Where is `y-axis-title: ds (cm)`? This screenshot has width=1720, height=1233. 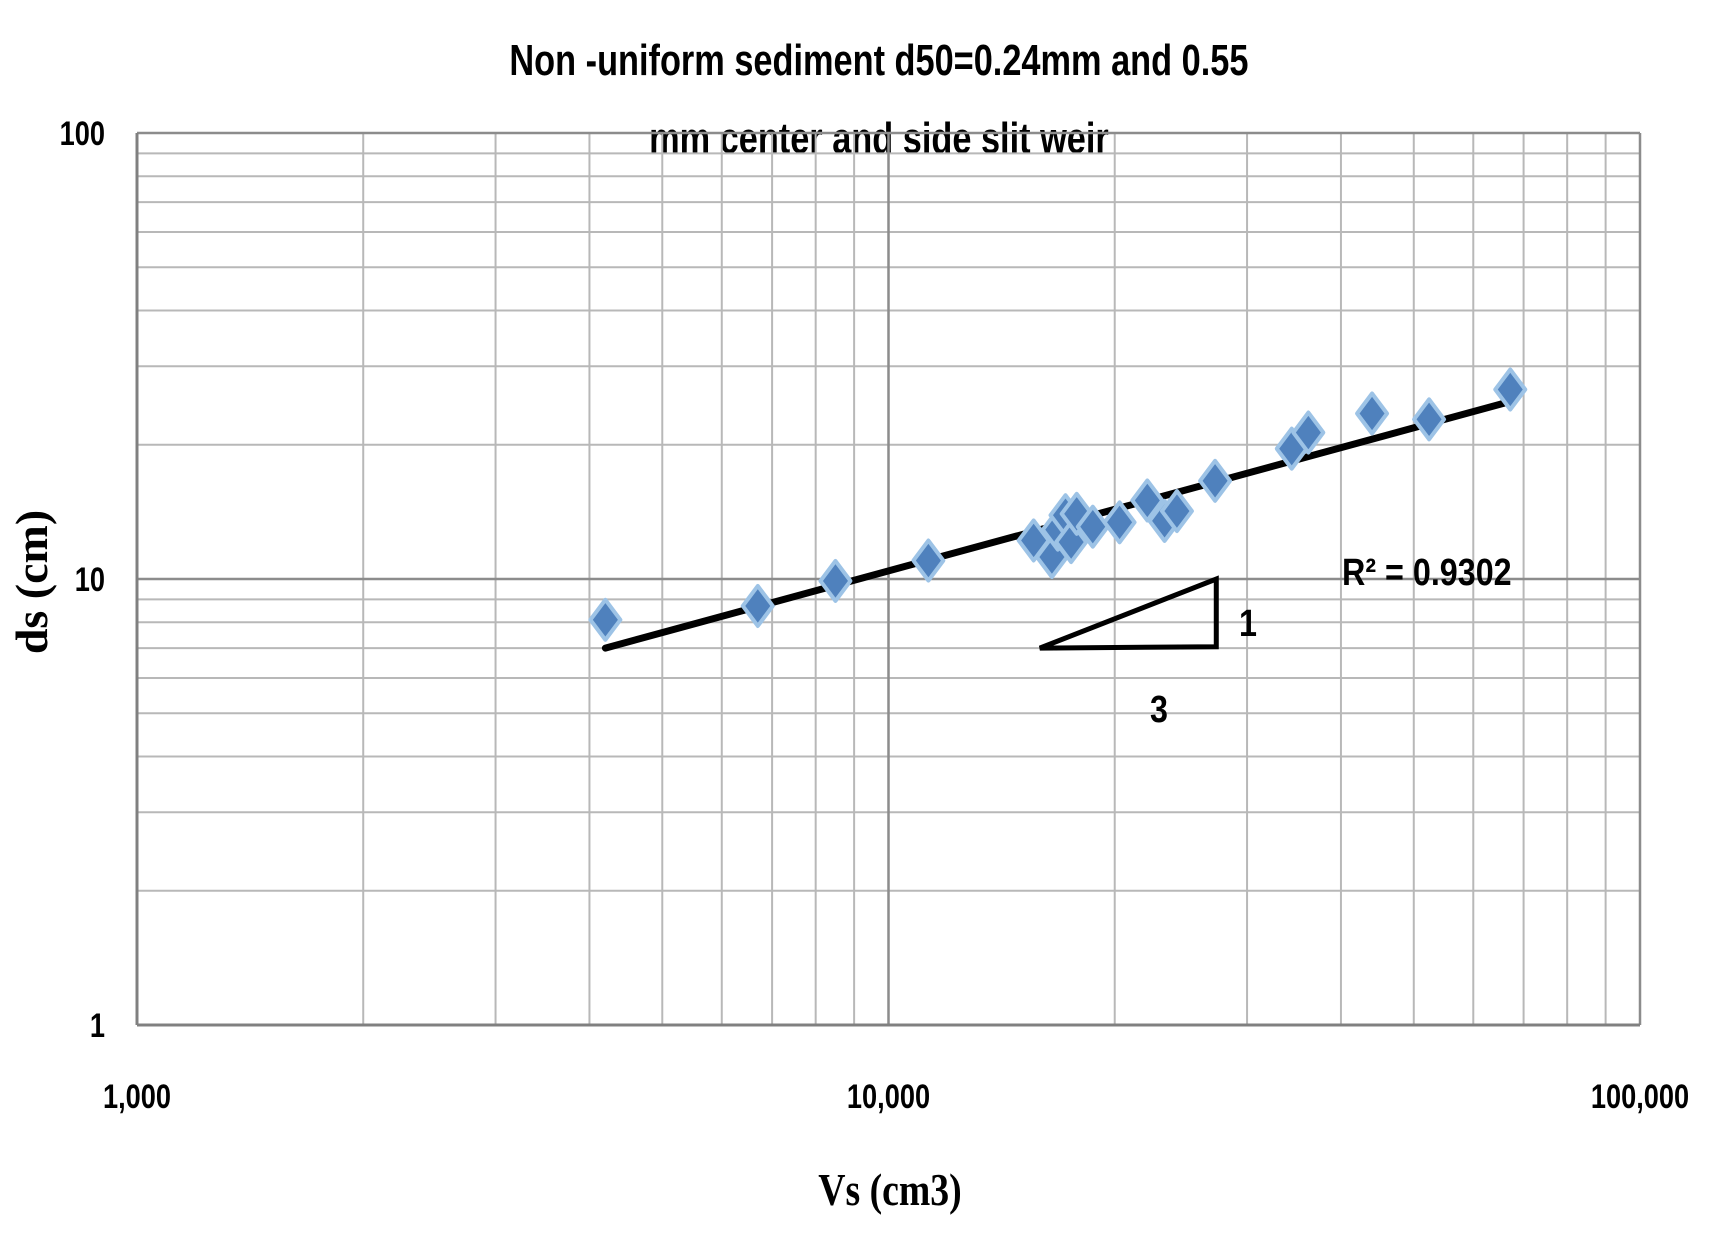
y-axis-title: ds (cm) is located at coordinates (31, 582).